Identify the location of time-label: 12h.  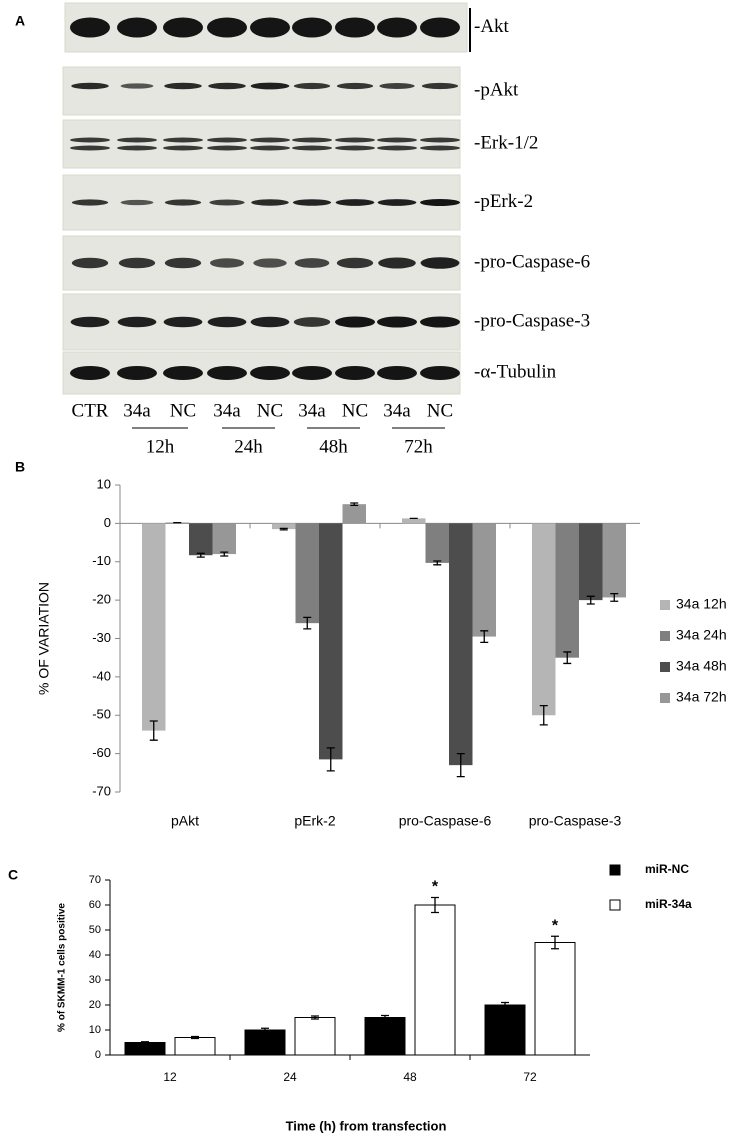
(160, 446).